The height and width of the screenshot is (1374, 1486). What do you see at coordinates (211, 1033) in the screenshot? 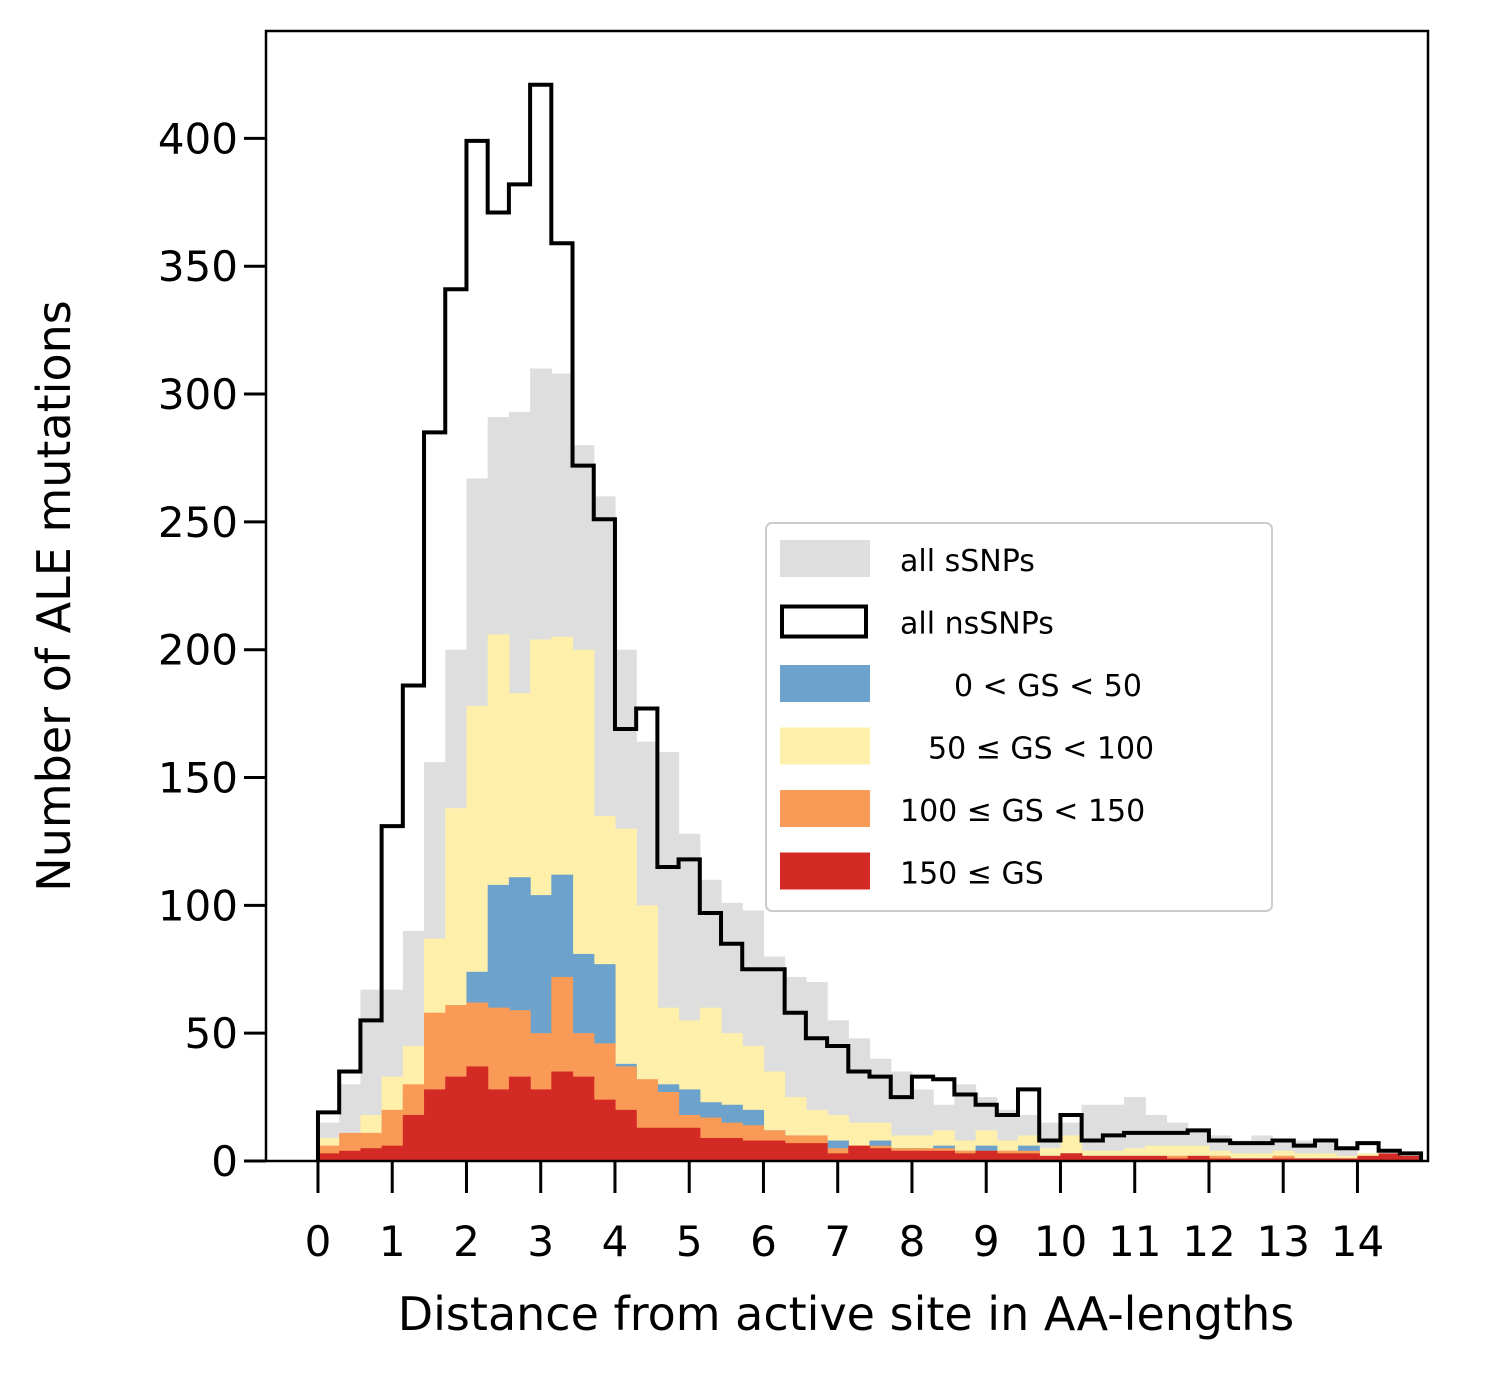
I see `y-tick-label: 50` at bounding box center [211, 1033].